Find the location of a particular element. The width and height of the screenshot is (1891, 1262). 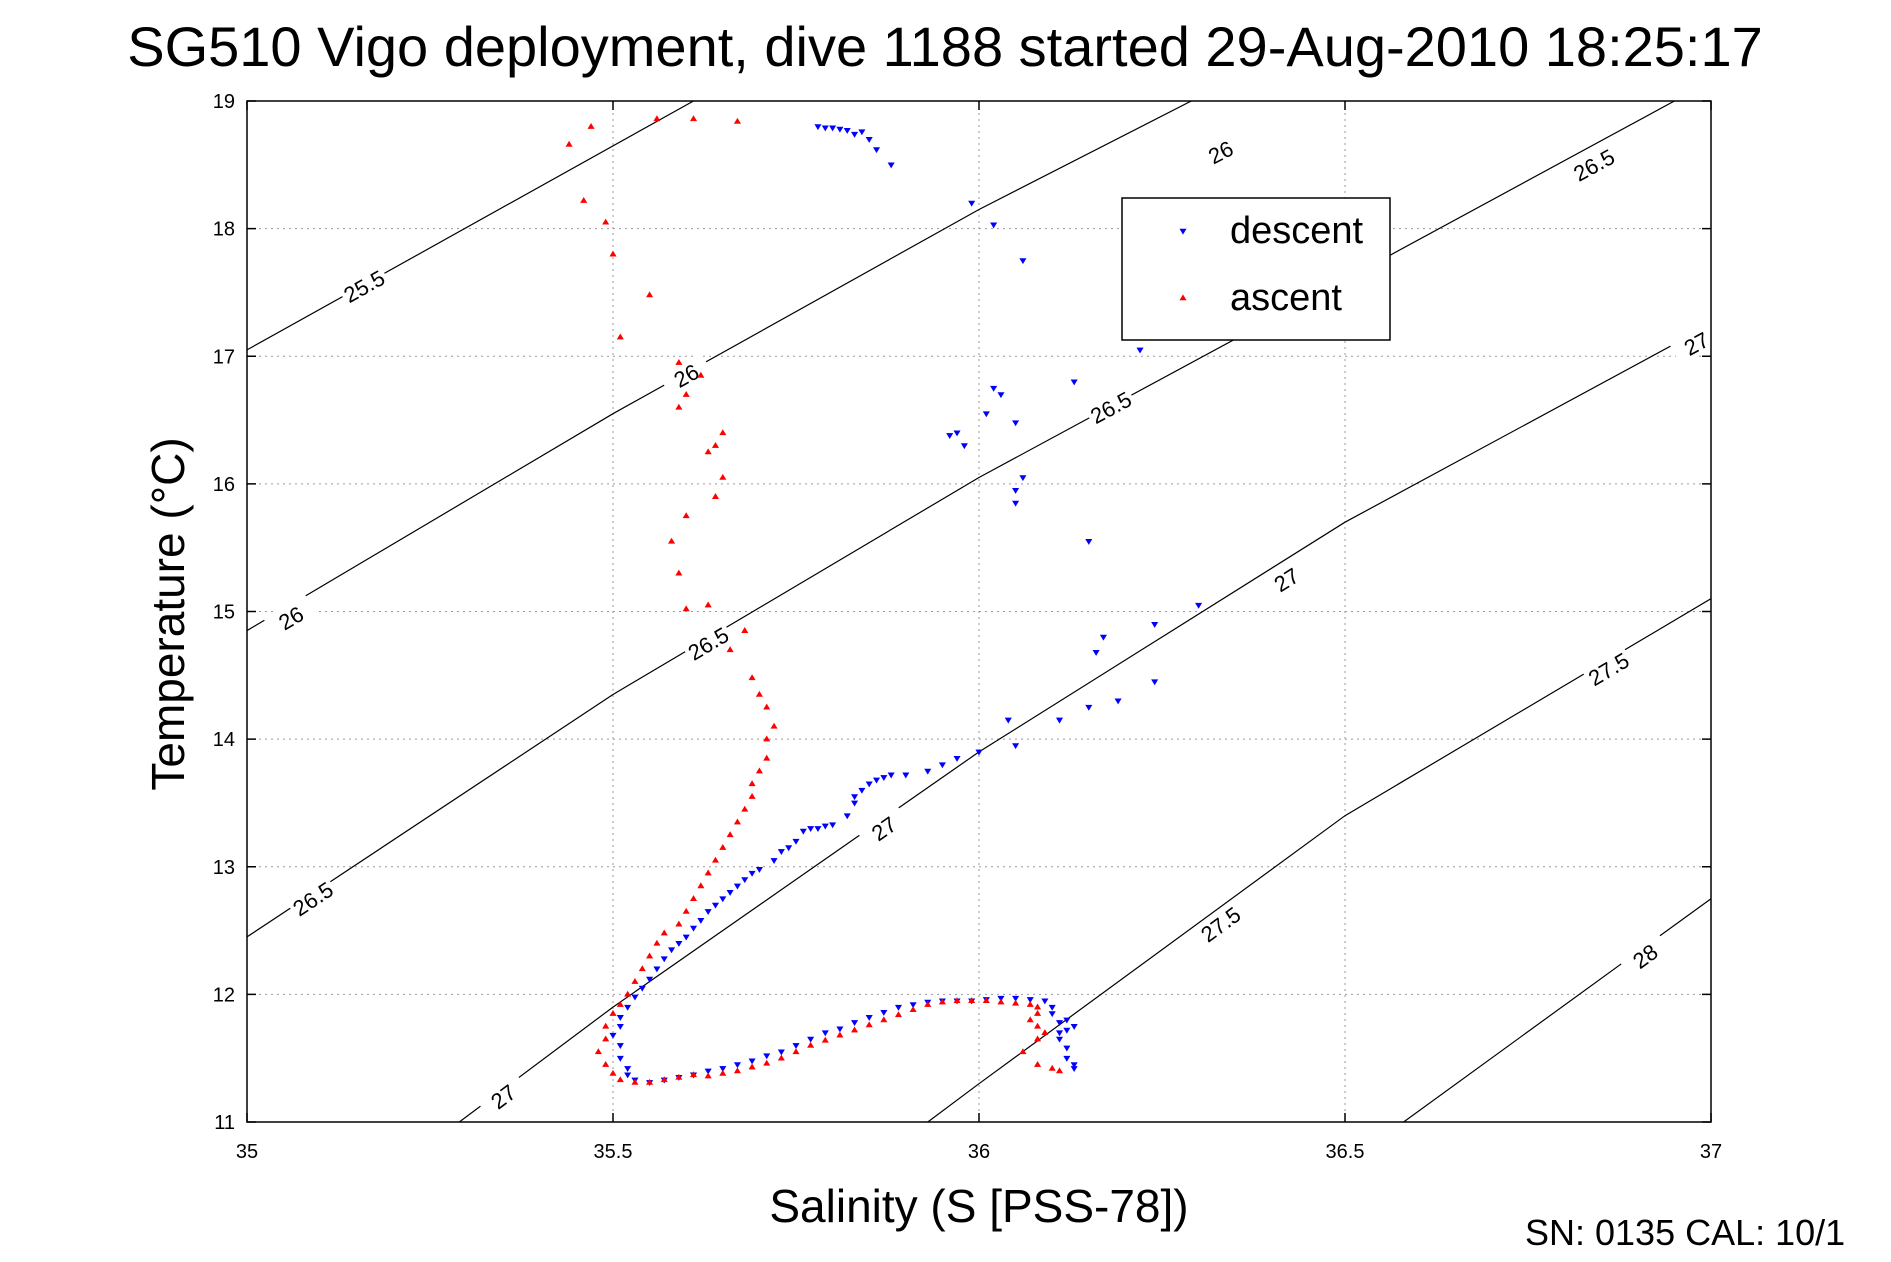

y-tick-label: 11 is located at coordinates (224, 1123).